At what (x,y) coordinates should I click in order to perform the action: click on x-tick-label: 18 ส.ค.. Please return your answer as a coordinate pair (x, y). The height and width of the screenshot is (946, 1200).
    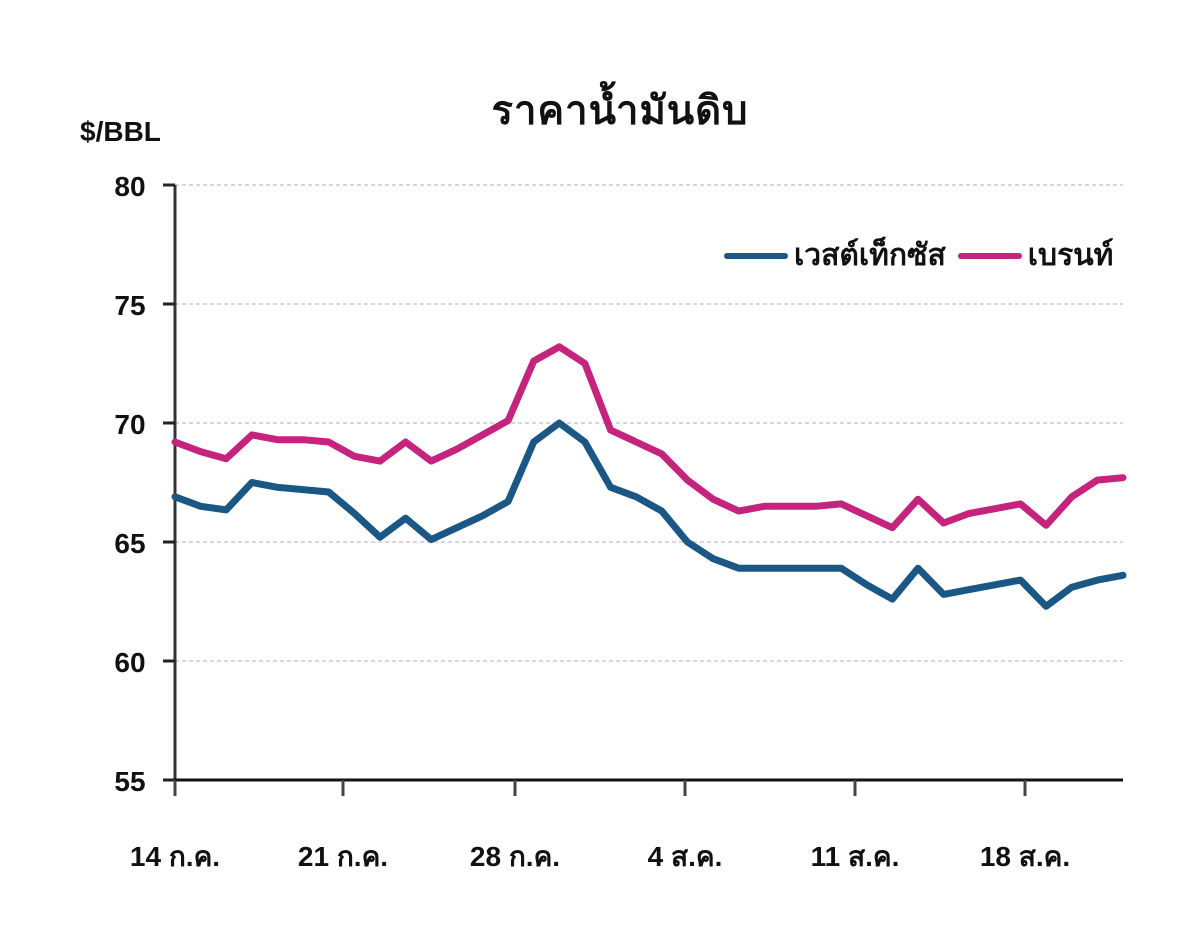
    Looking at the image, I should click on (1025, 856).